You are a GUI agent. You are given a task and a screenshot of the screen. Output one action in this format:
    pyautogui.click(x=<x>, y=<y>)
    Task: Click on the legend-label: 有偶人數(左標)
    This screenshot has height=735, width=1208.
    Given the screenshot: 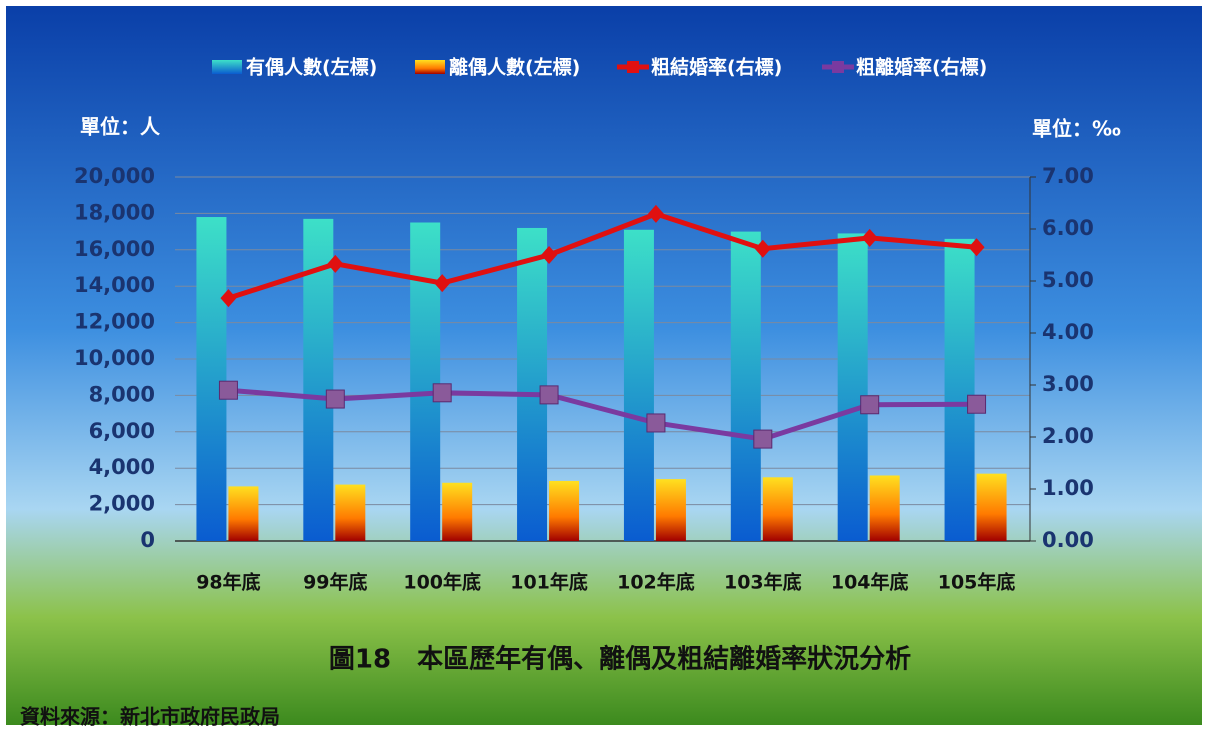 What is the action you would take?
    pyautogui.click(x=311, y=67)
    